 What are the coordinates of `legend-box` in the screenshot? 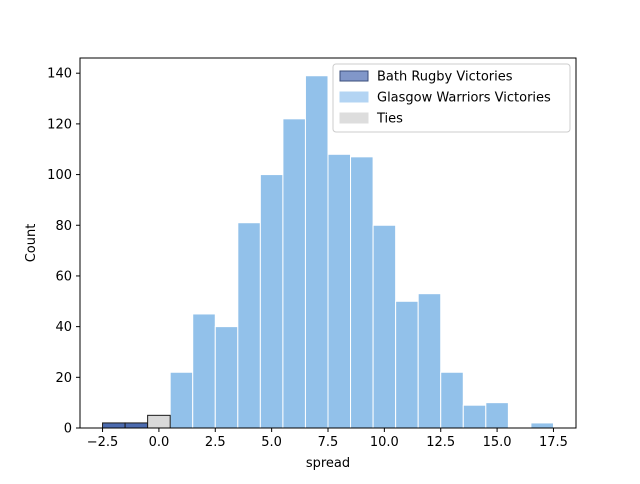 It's located at (451, 98).